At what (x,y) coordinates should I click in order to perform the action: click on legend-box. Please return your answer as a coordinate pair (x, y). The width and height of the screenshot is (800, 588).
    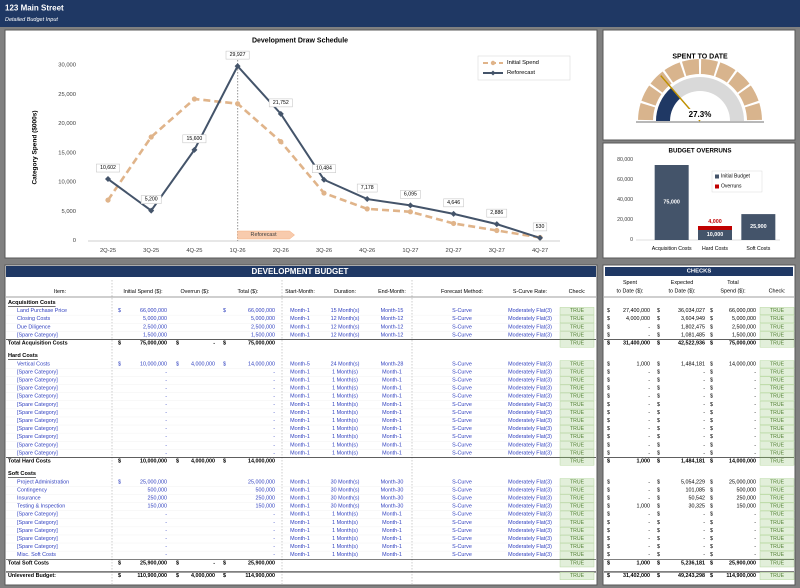
    Looking at the image, I should click on (737, 181).